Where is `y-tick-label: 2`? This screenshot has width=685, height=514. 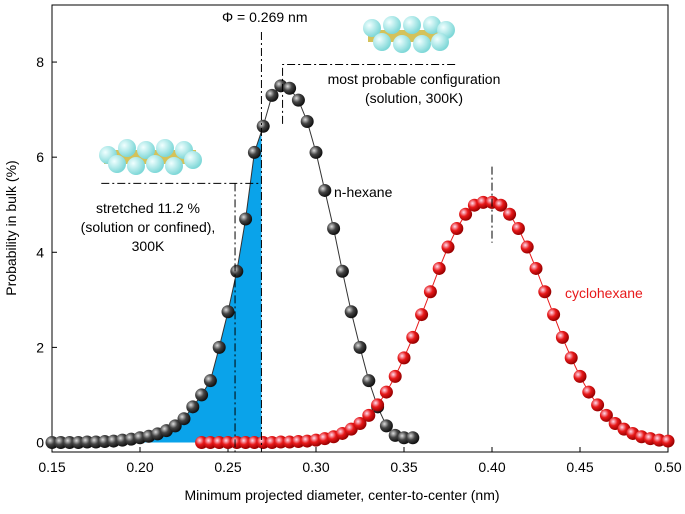
y-tick-label: 2 is located at coordinates (40, 347).